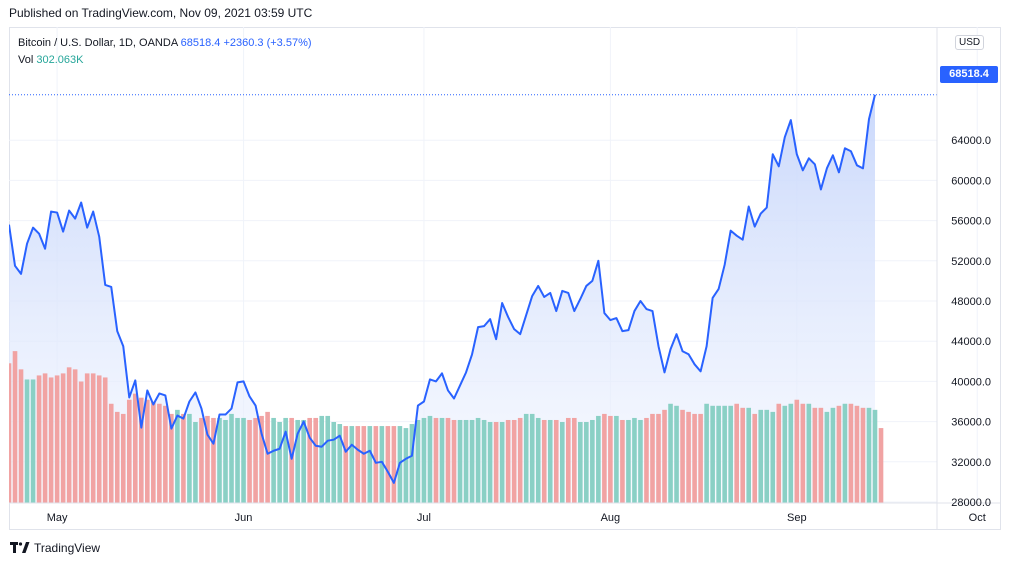 The height and width of the screenshot is (566, 1012). I want to click on x-tick-label: Jul, so click(424, 518).